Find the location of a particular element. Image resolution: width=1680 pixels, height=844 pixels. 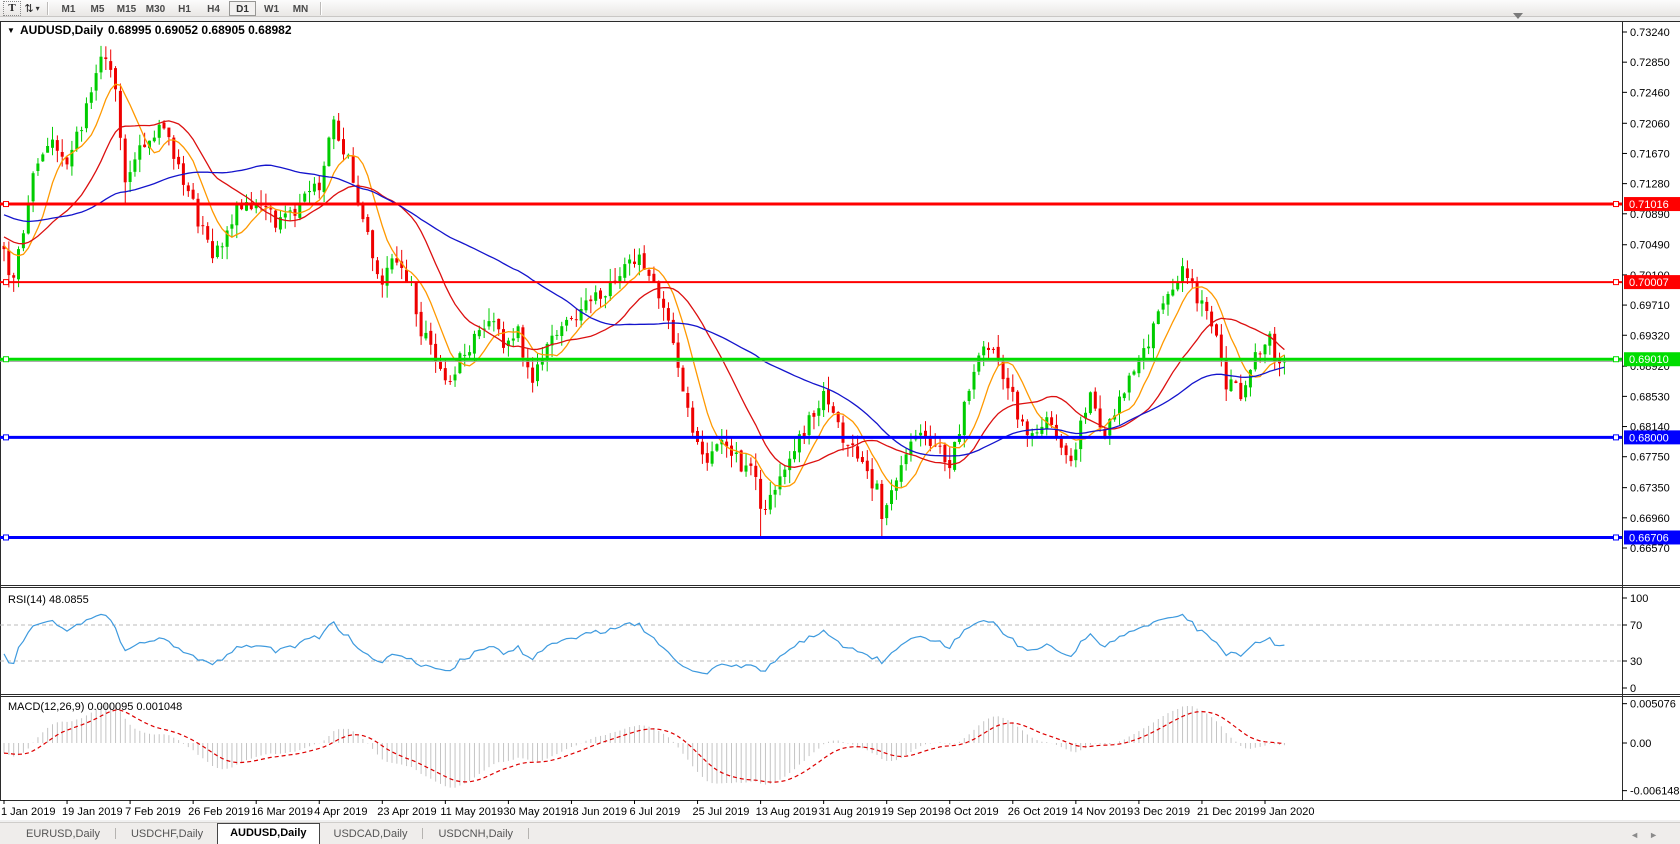

macd-panel: 0.005076 0.00 -0.006148 is located at coordinates (841, 748).